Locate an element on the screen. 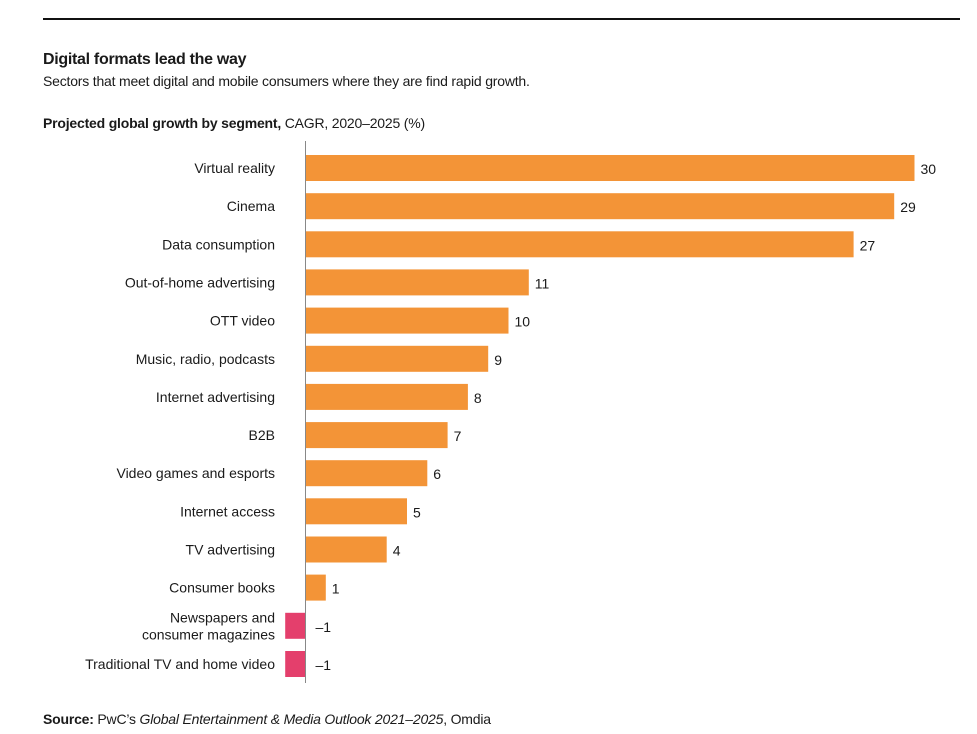 Image resolution: width=977 pixels, height=734 pixels. source-text-pre: PwC’s is located at coordinates (116, 719).